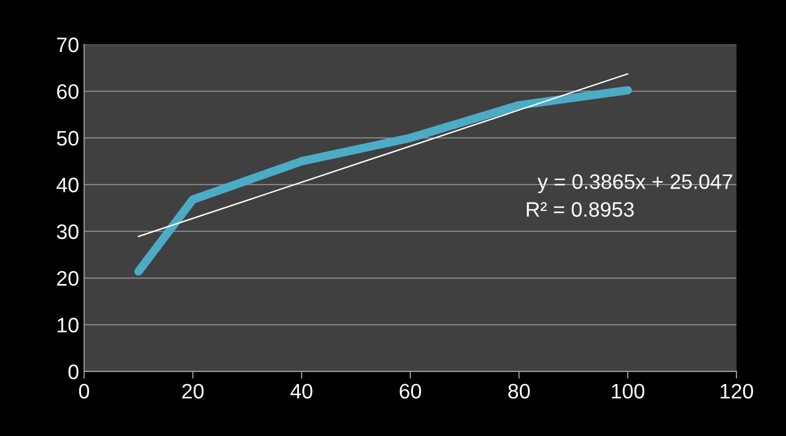 Image resolution: width=786 pixels, height=436 pixels. What do you see at coordinates (67, 138) in the screenshot?
I see `y-tick-label: 50` at bounding box center [67, 138].